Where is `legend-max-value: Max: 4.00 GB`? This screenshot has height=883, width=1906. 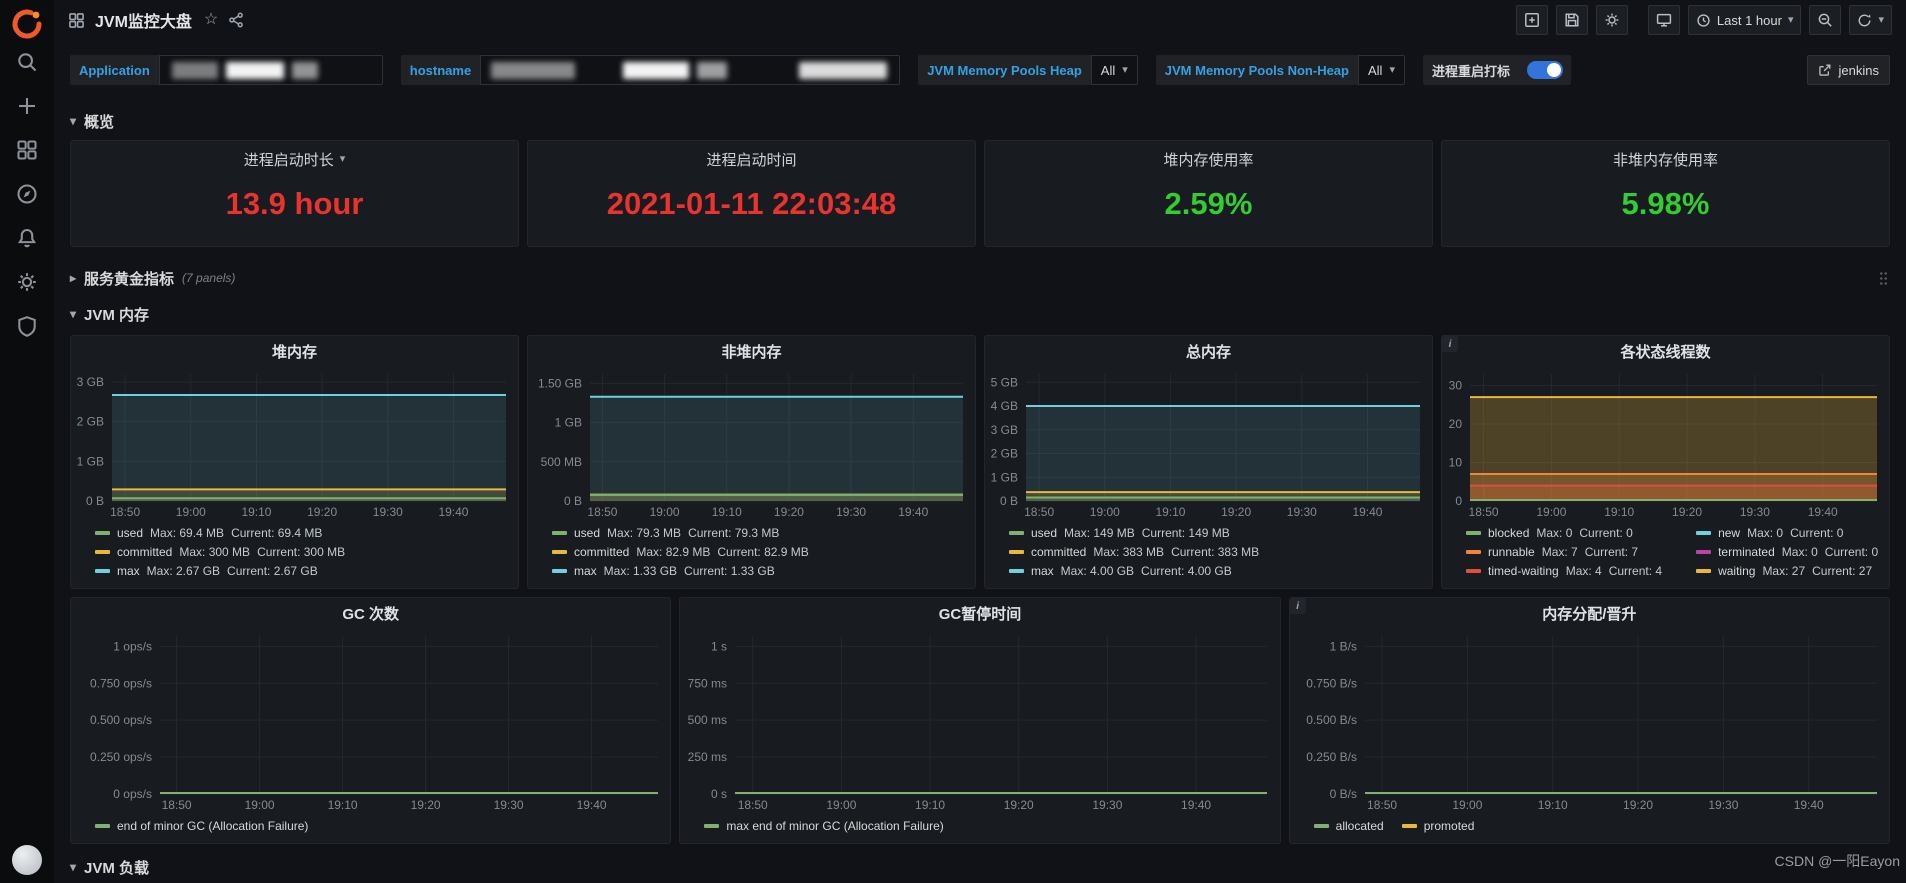 legend-max-value: Max: 4.00 GB is located at coordinates (1097, 570).